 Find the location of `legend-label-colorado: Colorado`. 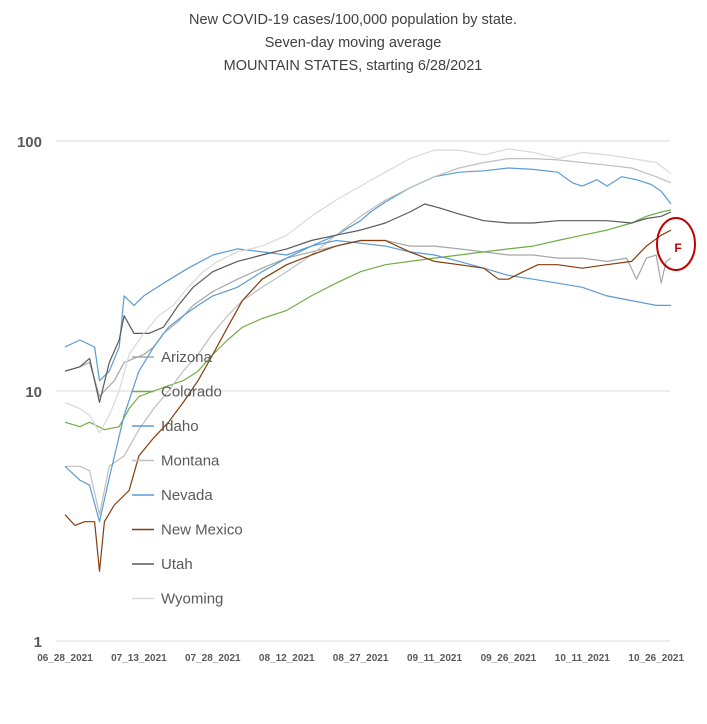

legend-label-colorado: Colorado is located at coordinates (191, 392).